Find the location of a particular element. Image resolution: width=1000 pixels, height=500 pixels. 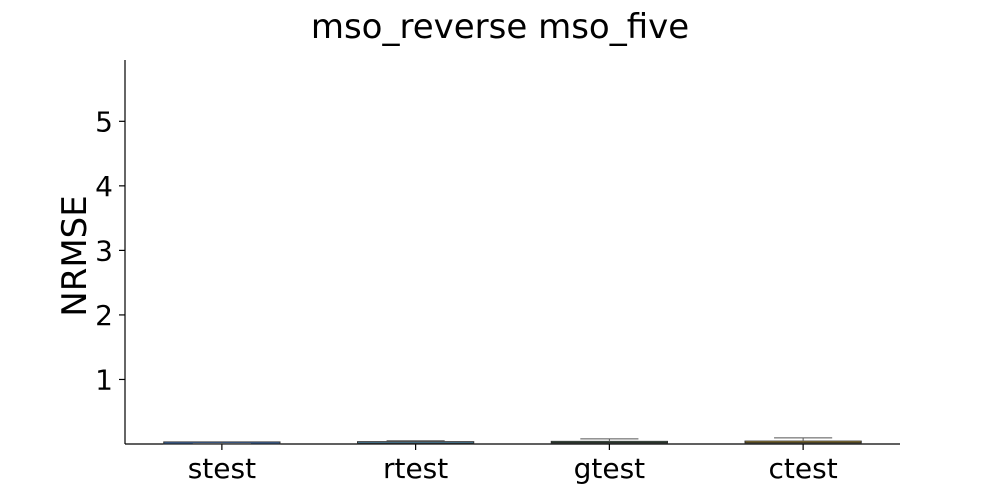

y-tick-label: 5 is located at coordinates (104, 121).